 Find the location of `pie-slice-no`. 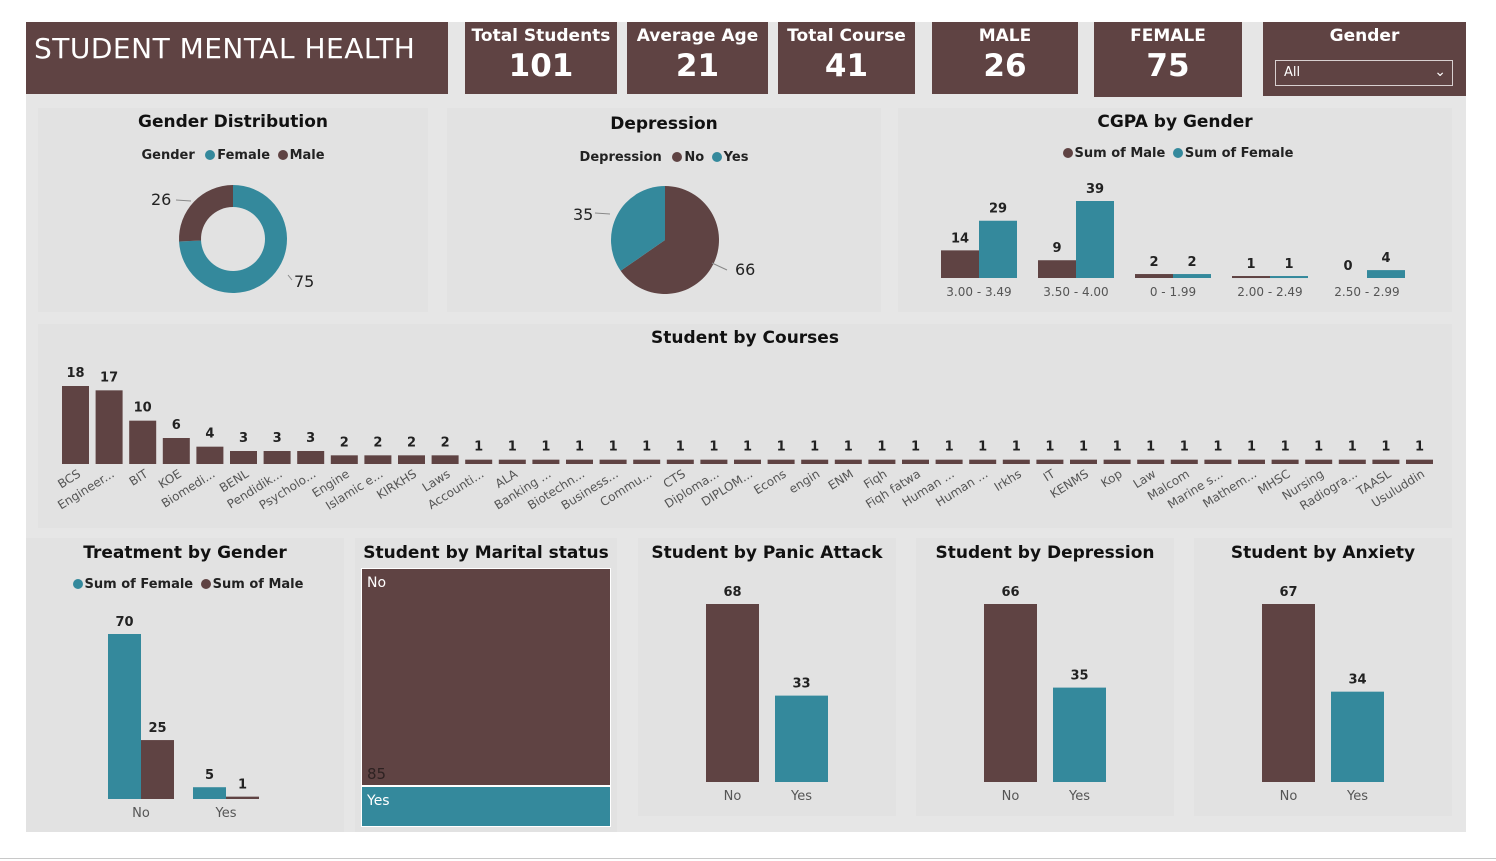

pie-slice-no is located at coordinates (669, 240).